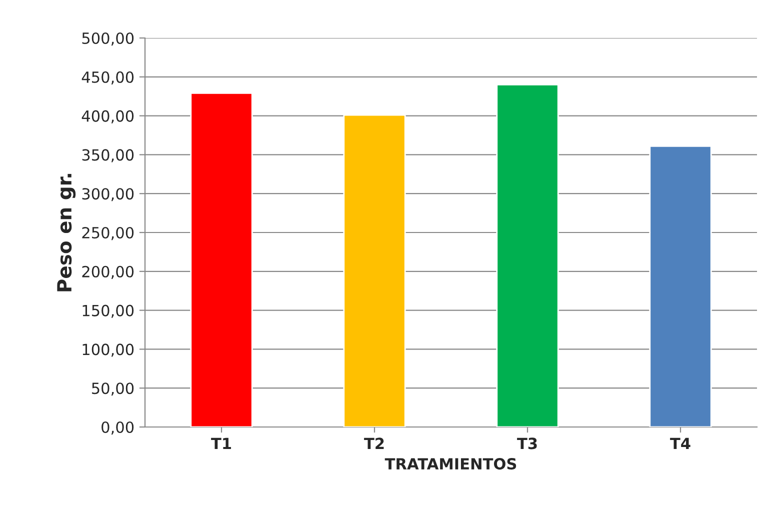  Describe the element at coordinates (527, 444) in the screenshot. I see `x-tick-label: T3` at that location.